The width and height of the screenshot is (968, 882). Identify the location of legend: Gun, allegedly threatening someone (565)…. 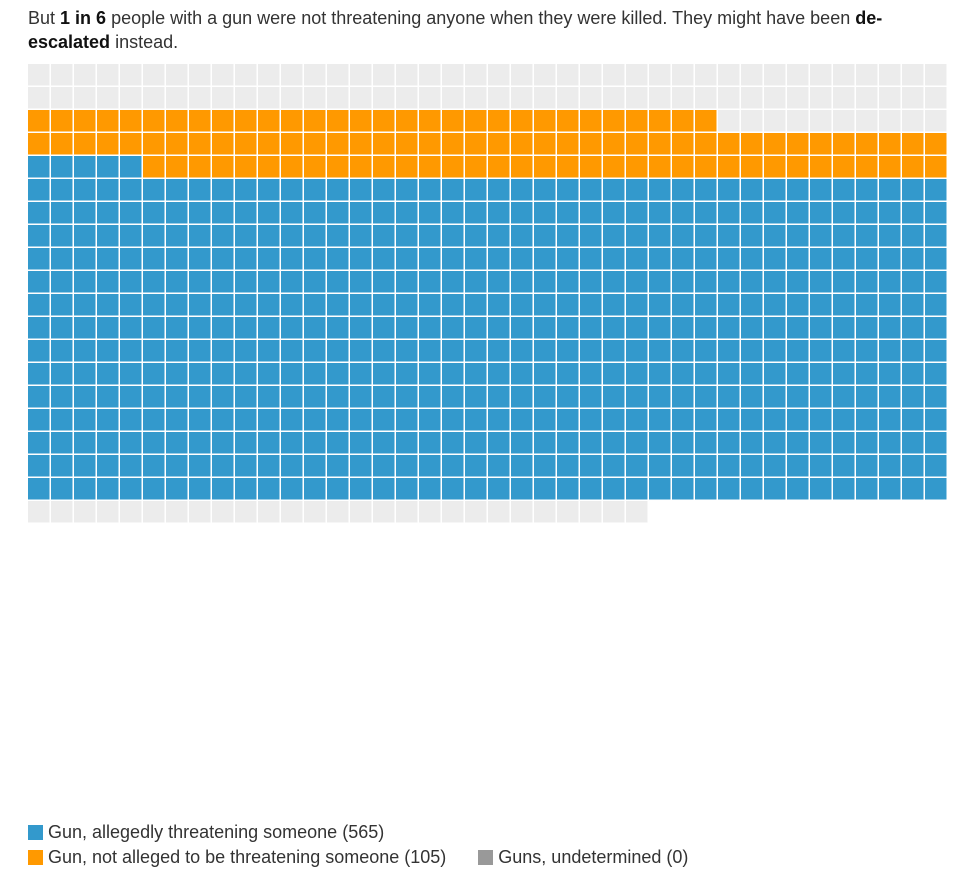
(493, 845).